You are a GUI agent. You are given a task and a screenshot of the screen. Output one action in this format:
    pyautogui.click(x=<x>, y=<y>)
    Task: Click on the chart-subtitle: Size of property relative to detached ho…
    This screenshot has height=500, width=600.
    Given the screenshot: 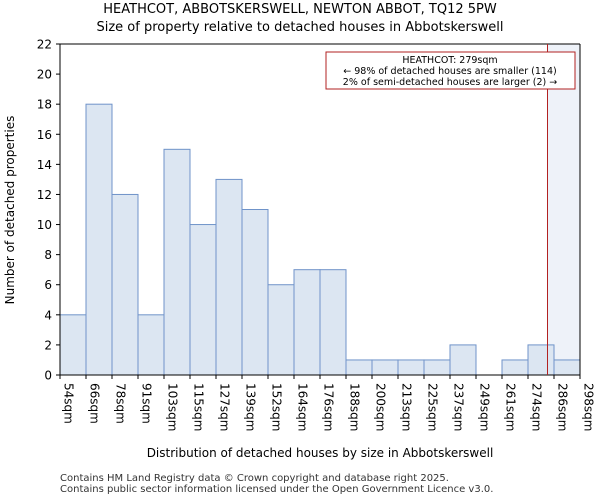 What is the action you would take?
    pyautogui.click(x=300, y=27)
    